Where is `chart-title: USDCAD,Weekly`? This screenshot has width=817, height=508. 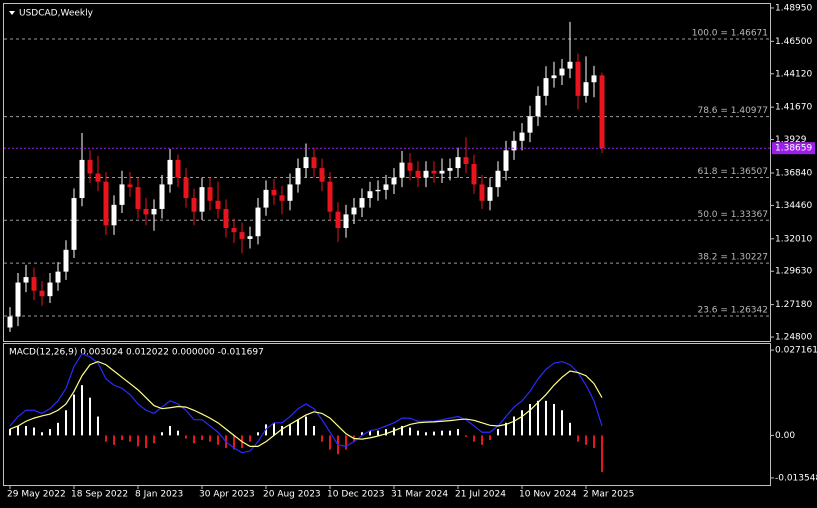 chart-title: USDCAD,Weekly is located at coordinates (56, 14).